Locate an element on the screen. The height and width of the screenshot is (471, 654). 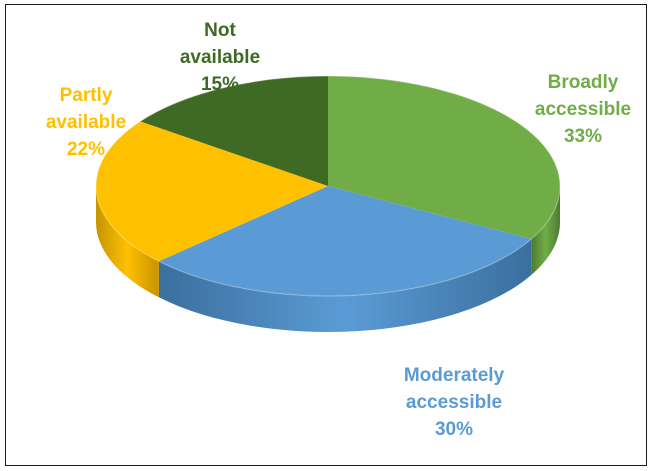
data-label-pct-2: 22% is located at coordinates (86, 149).